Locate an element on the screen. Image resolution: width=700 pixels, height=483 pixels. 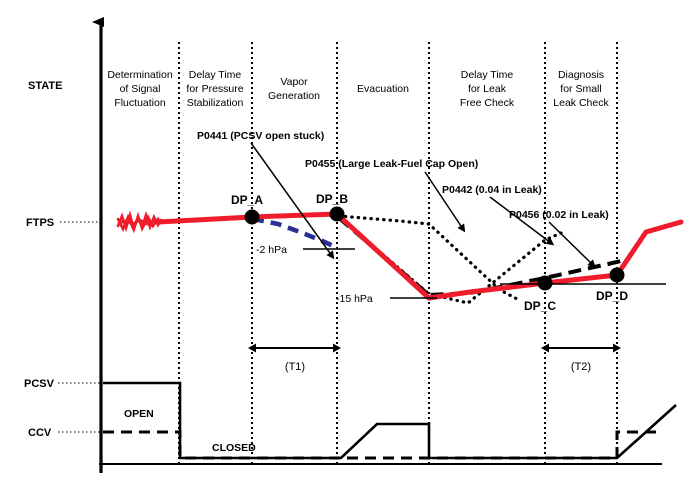
timespan-t1-group: (T1) is located at coordinates (294, 358).